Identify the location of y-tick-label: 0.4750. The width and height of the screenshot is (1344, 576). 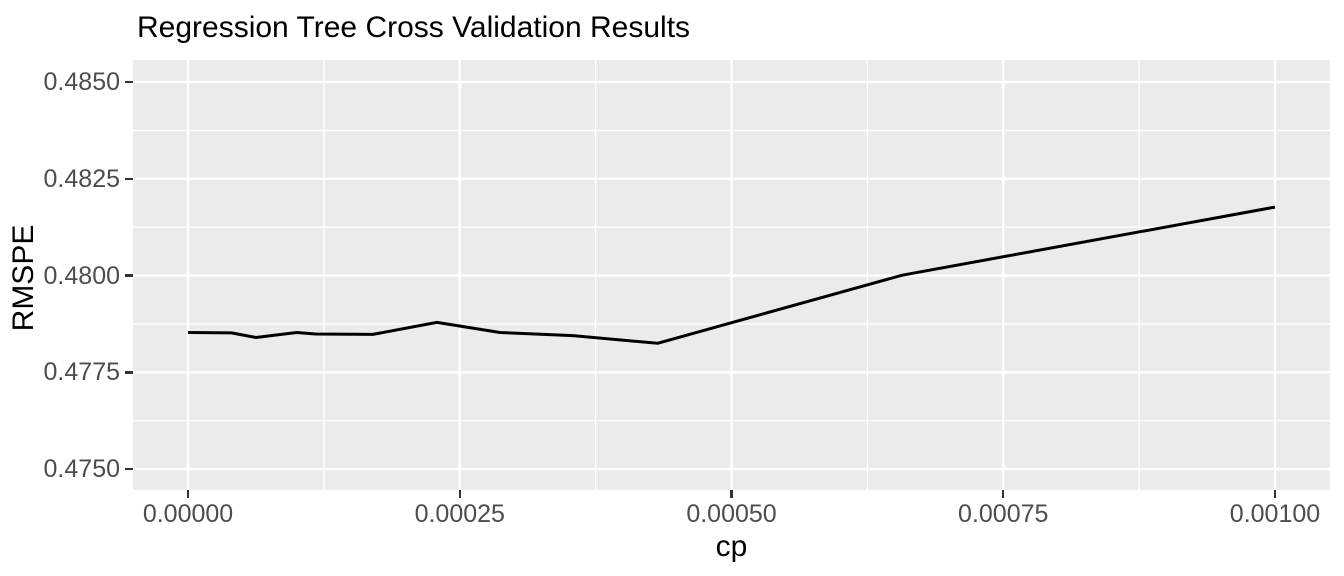
(81, 469).